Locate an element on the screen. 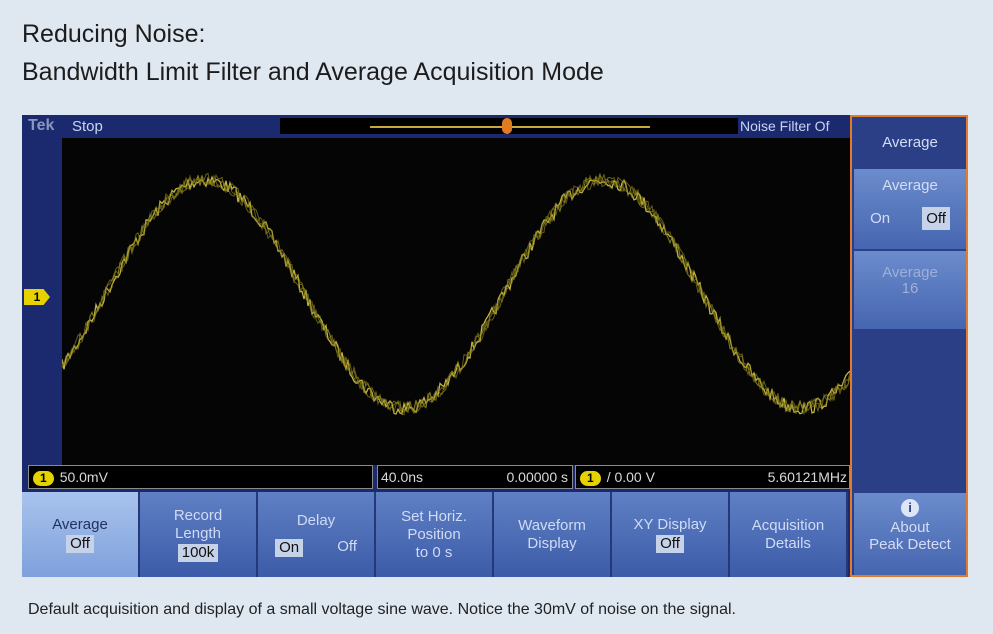  menu-button: Average Off is located at coordinates (81, 534).